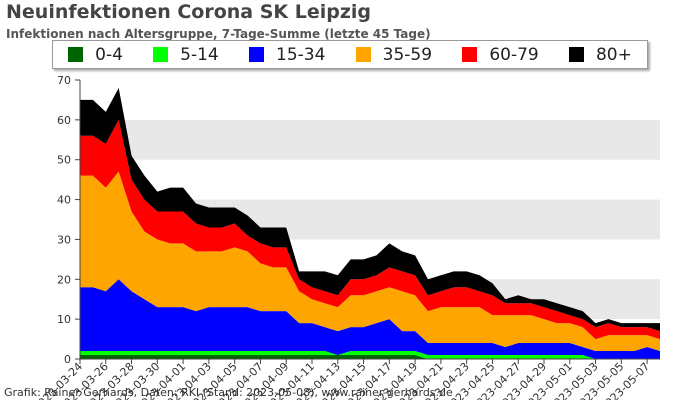 The height and width of the screenshot is (400, 700). Describe the element at coordinates (109, 54) in the screenshot. I see `legend-label: 0-4` at that location.